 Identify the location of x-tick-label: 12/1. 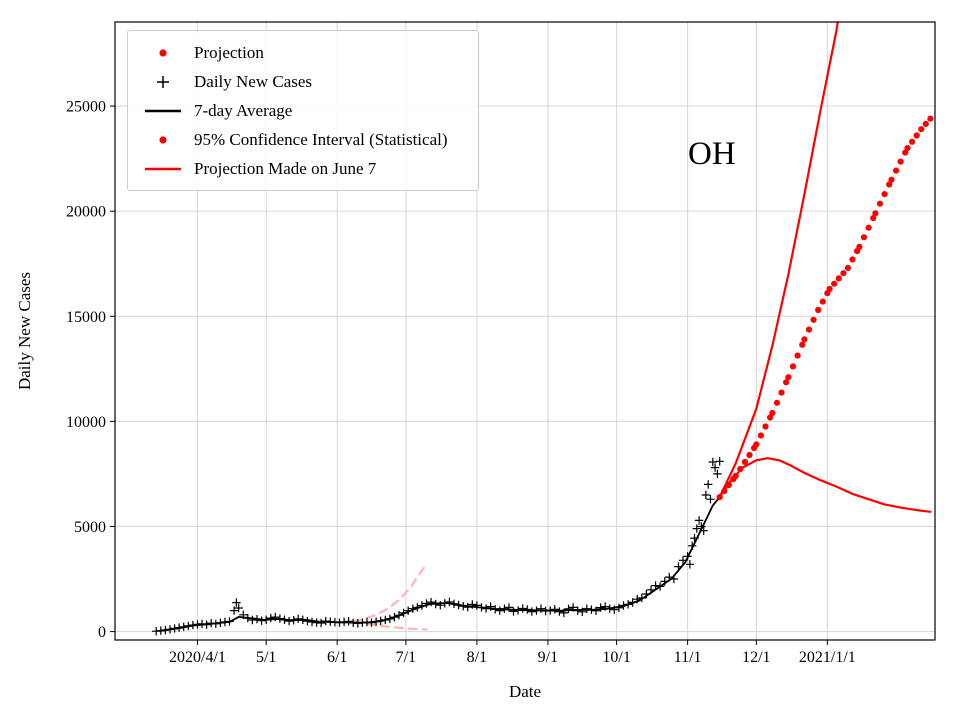
(756, 657).